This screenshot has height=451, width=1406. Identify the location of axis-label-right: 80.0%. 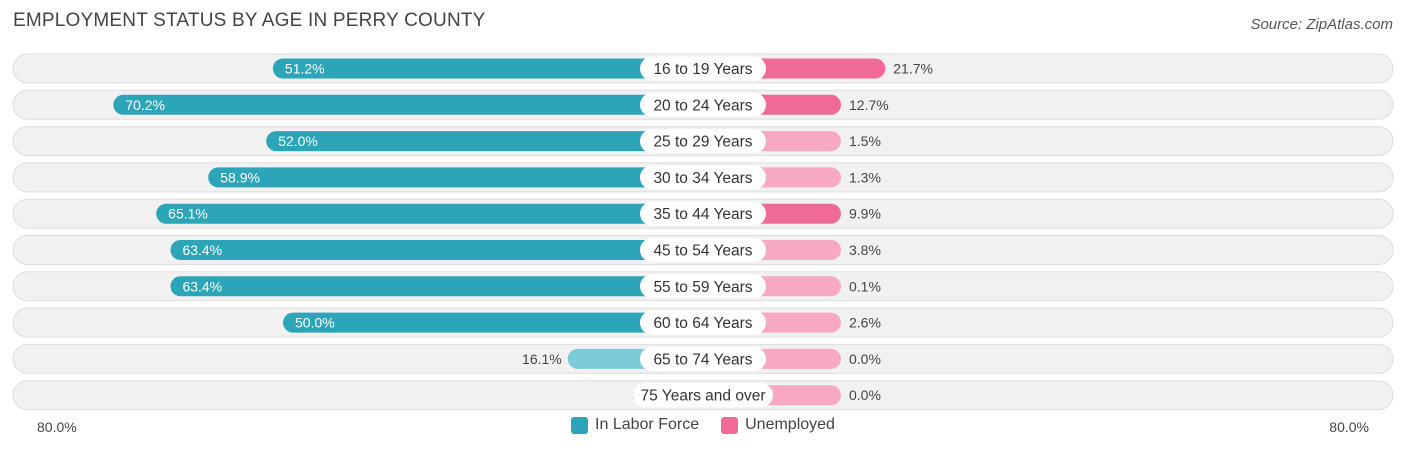
(1349, 427).